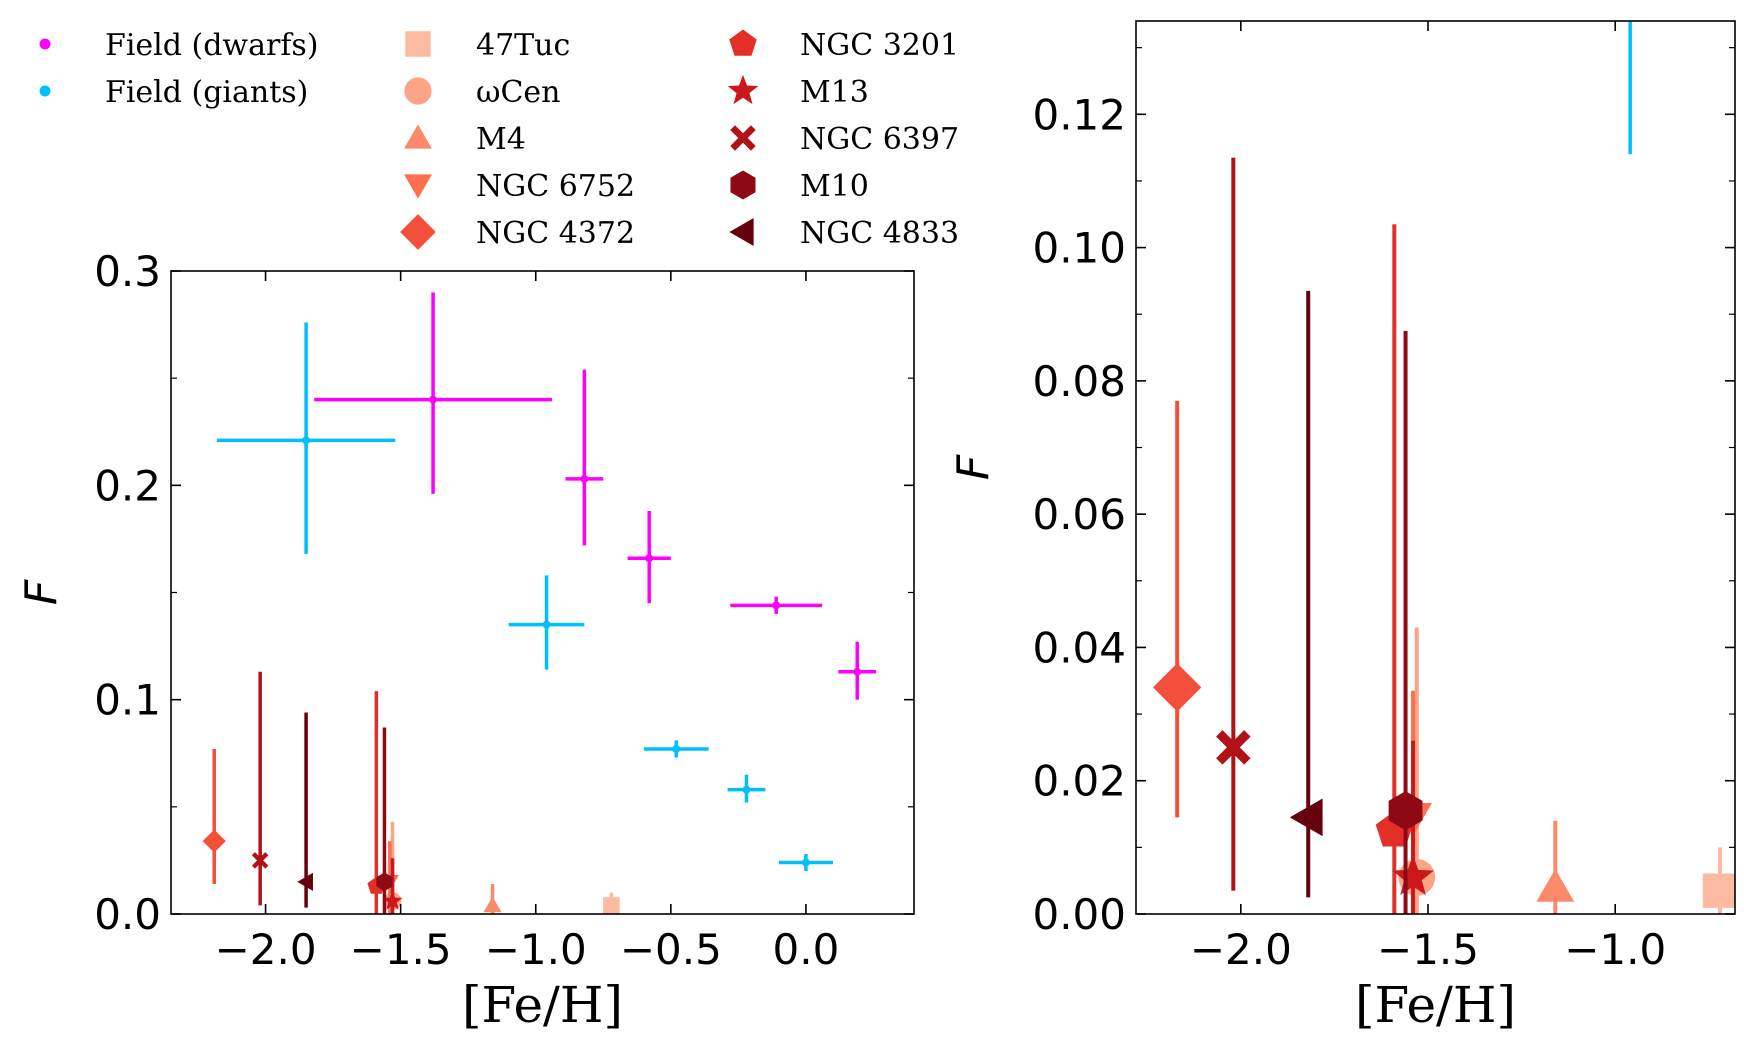 This screenshot has height=1052, width=1744. What do you see at coordinates (743, 89) in the screenshot?
I see `legend-marker-m13` at bounding box center [743, 89].